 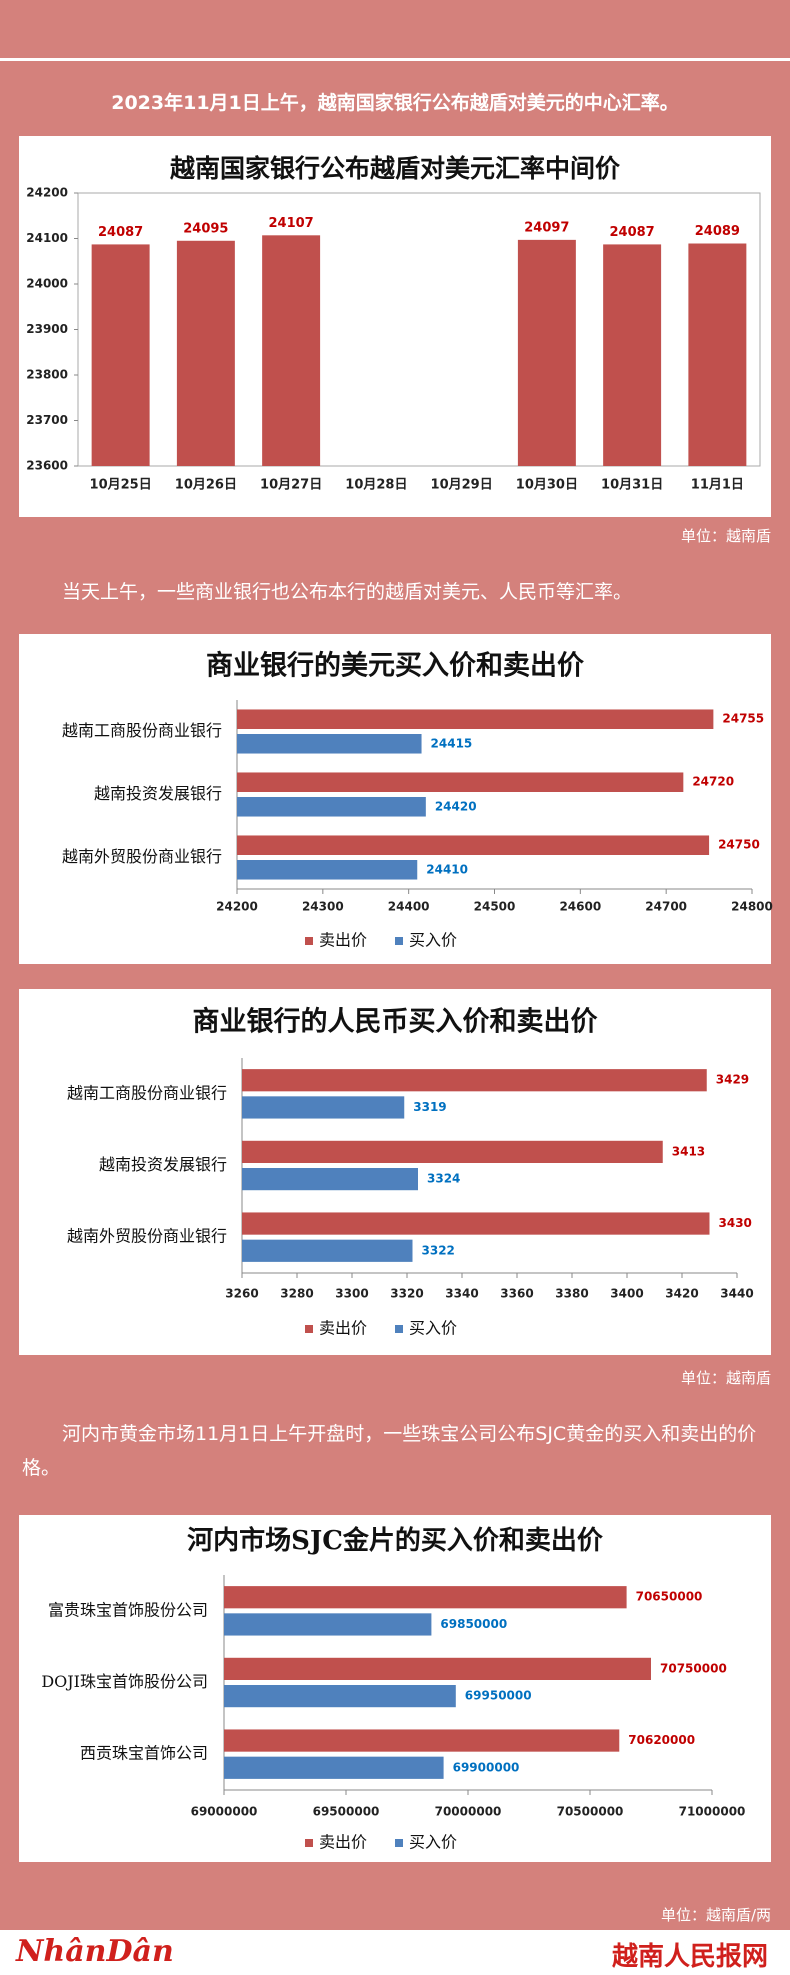 I want to click on value-label: 24107, so click(x=291, y=223).